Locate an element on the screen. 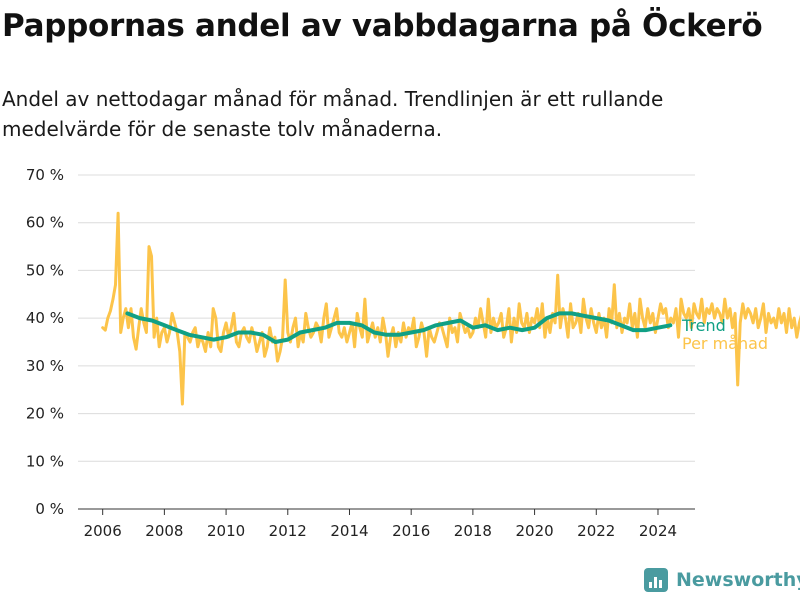  legend-monthly-label: Per månad is located at coordinates (725, 343).